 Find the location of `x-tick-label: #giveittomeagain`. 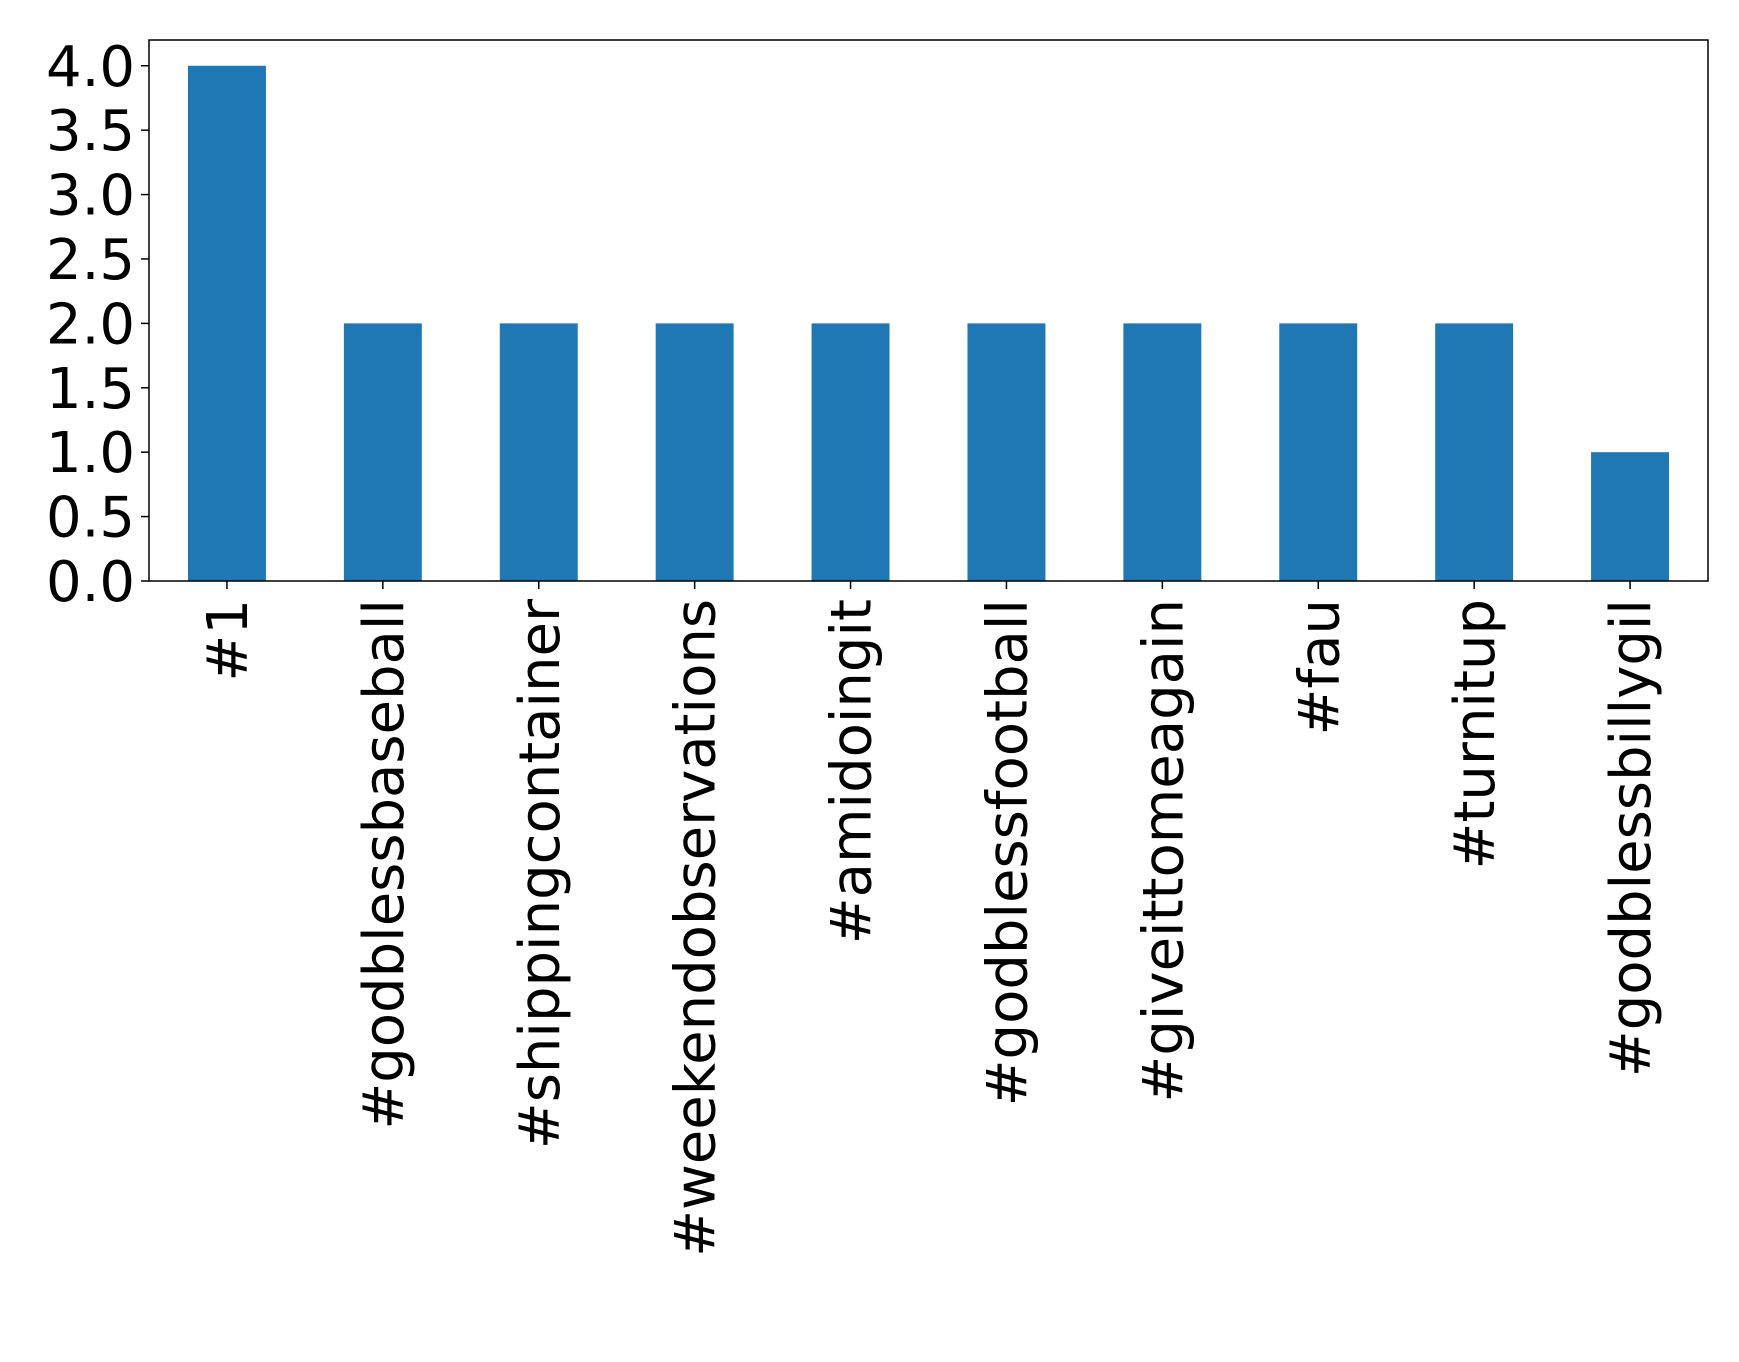

x-tick-label: #giveittomeagain is located at coordinates (1163, 851).